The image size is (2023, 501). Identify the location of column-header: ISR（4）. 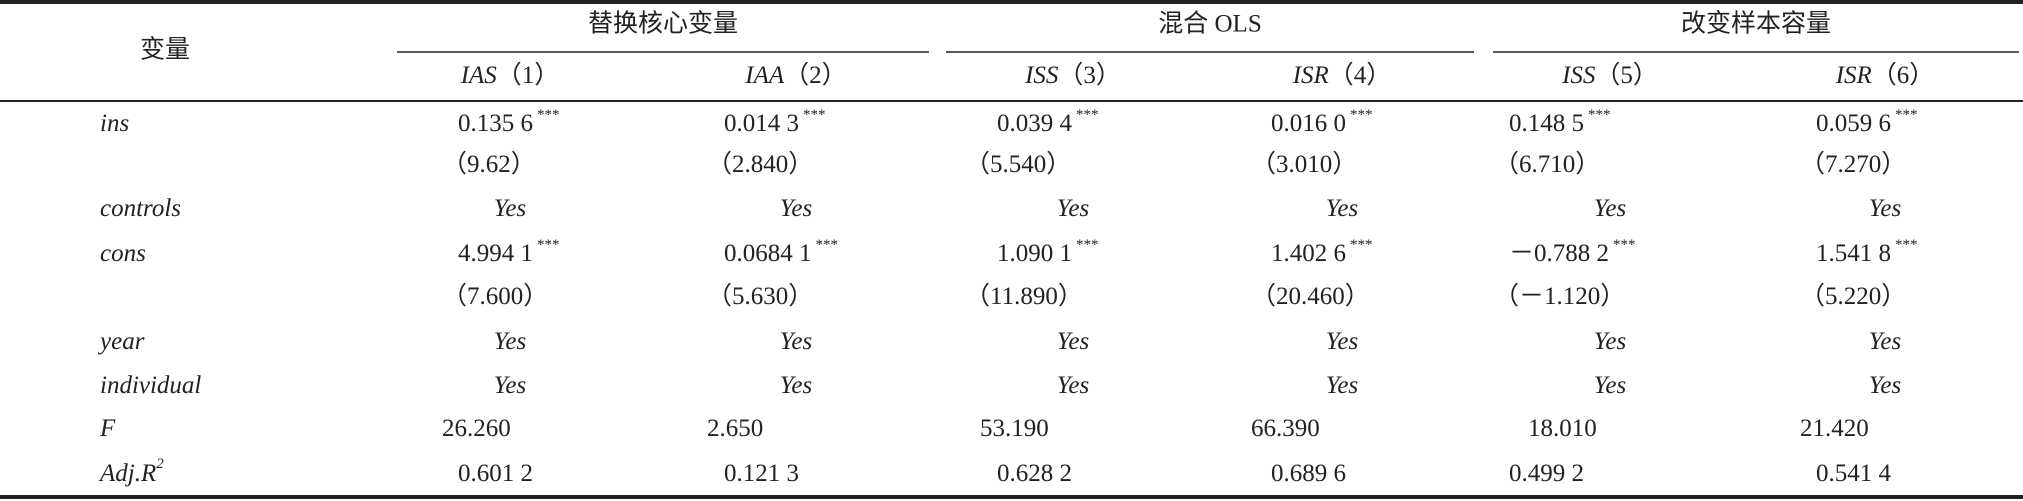
(1342, 75).